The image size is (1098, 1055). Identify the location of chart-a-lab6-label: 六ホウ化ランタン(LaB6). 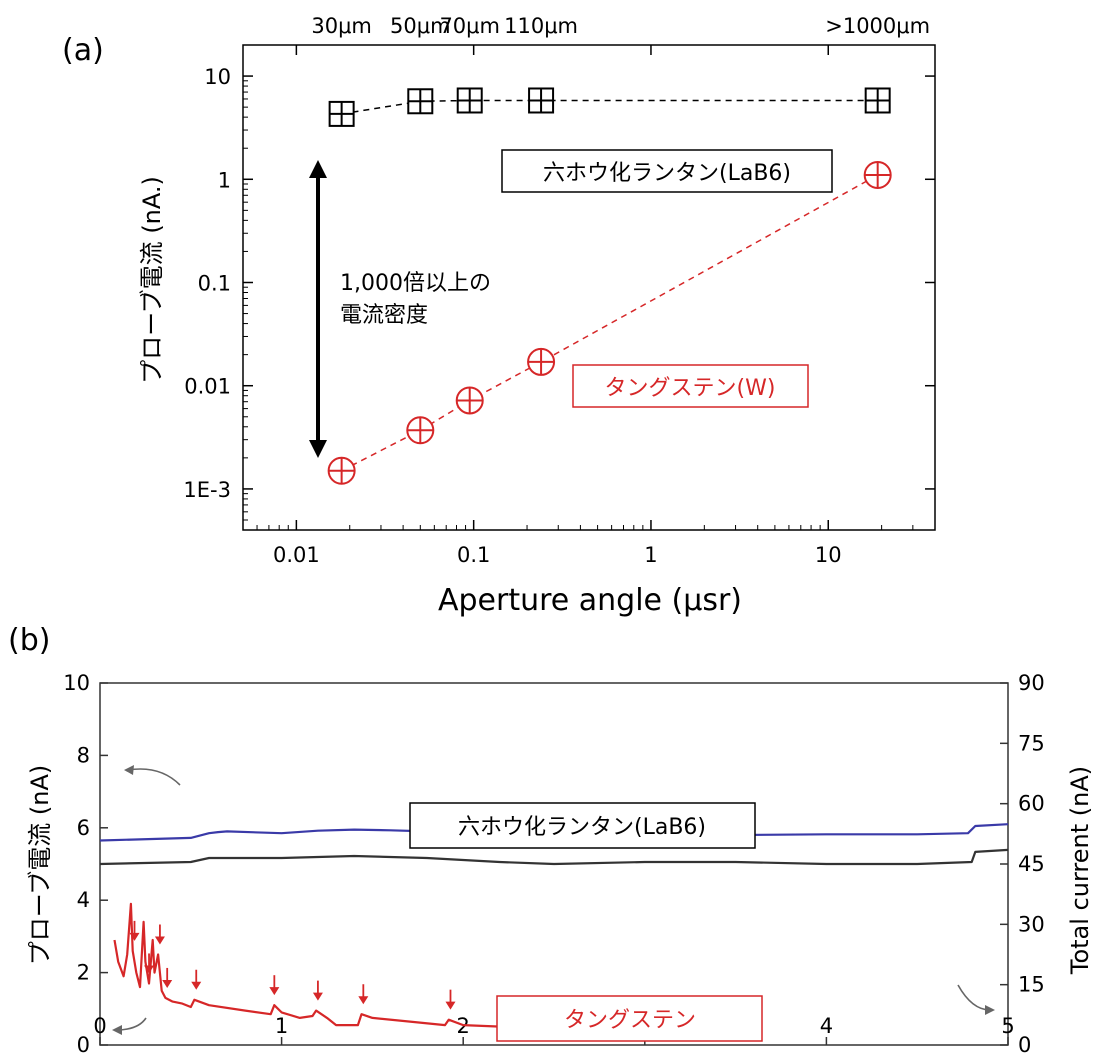
(667, 171).